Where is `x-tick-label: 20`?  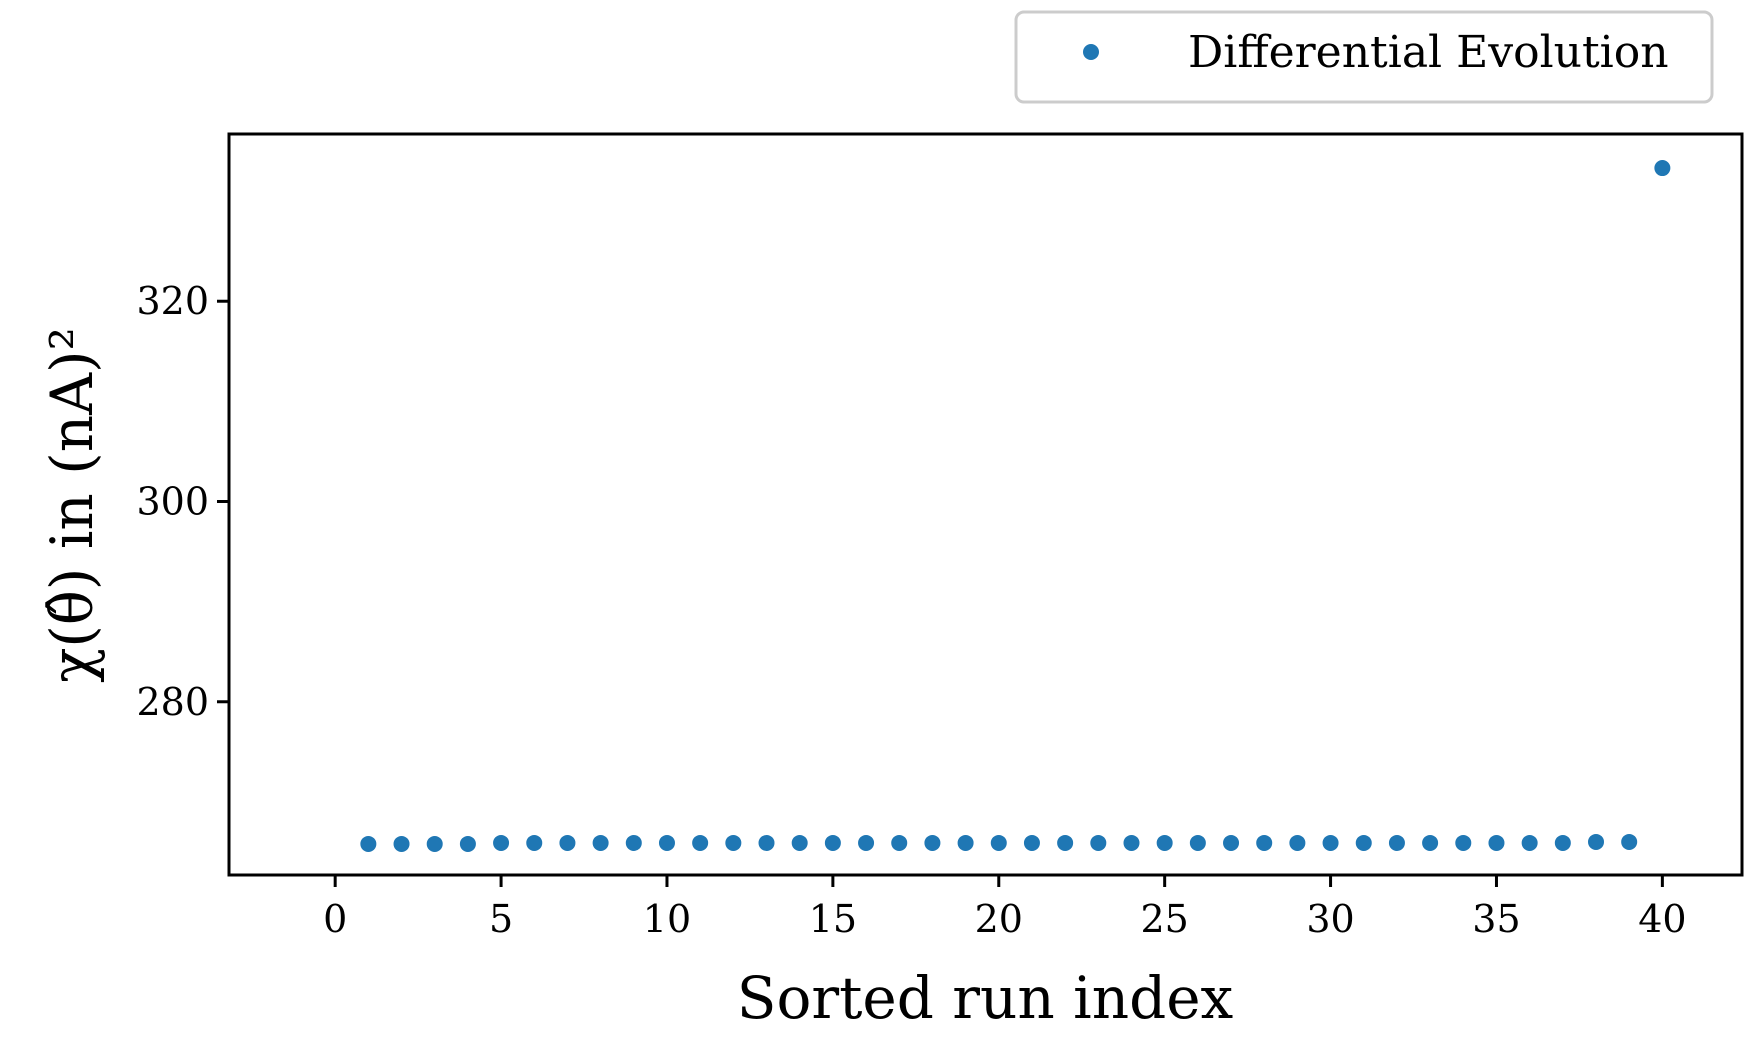 x-tick-label: 20 is located at coordinates (999, 919).